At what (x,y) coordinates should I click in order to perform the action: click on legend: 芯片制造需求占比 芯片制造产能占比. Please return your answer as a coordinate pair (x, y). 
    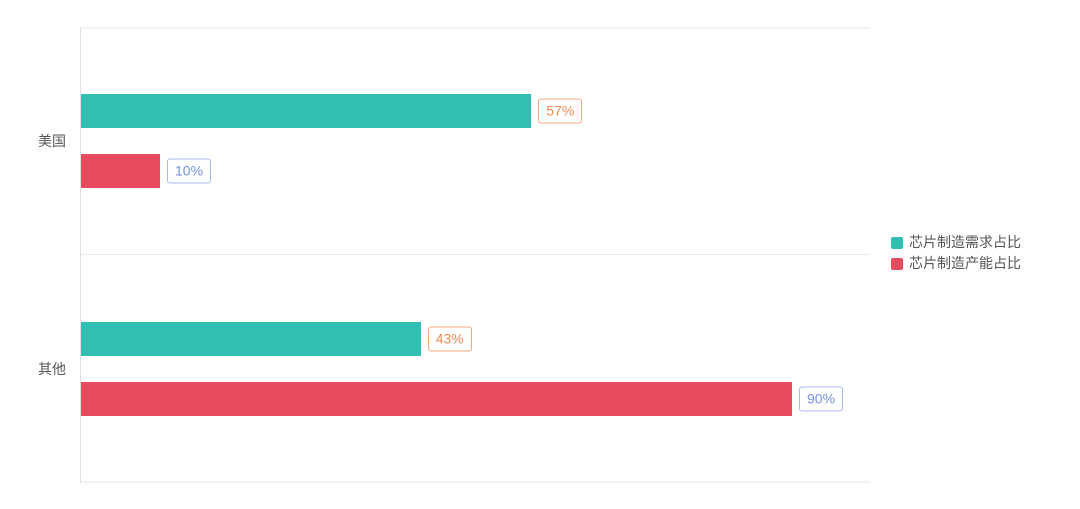
    Looking at the image, I should click on (956, 253).